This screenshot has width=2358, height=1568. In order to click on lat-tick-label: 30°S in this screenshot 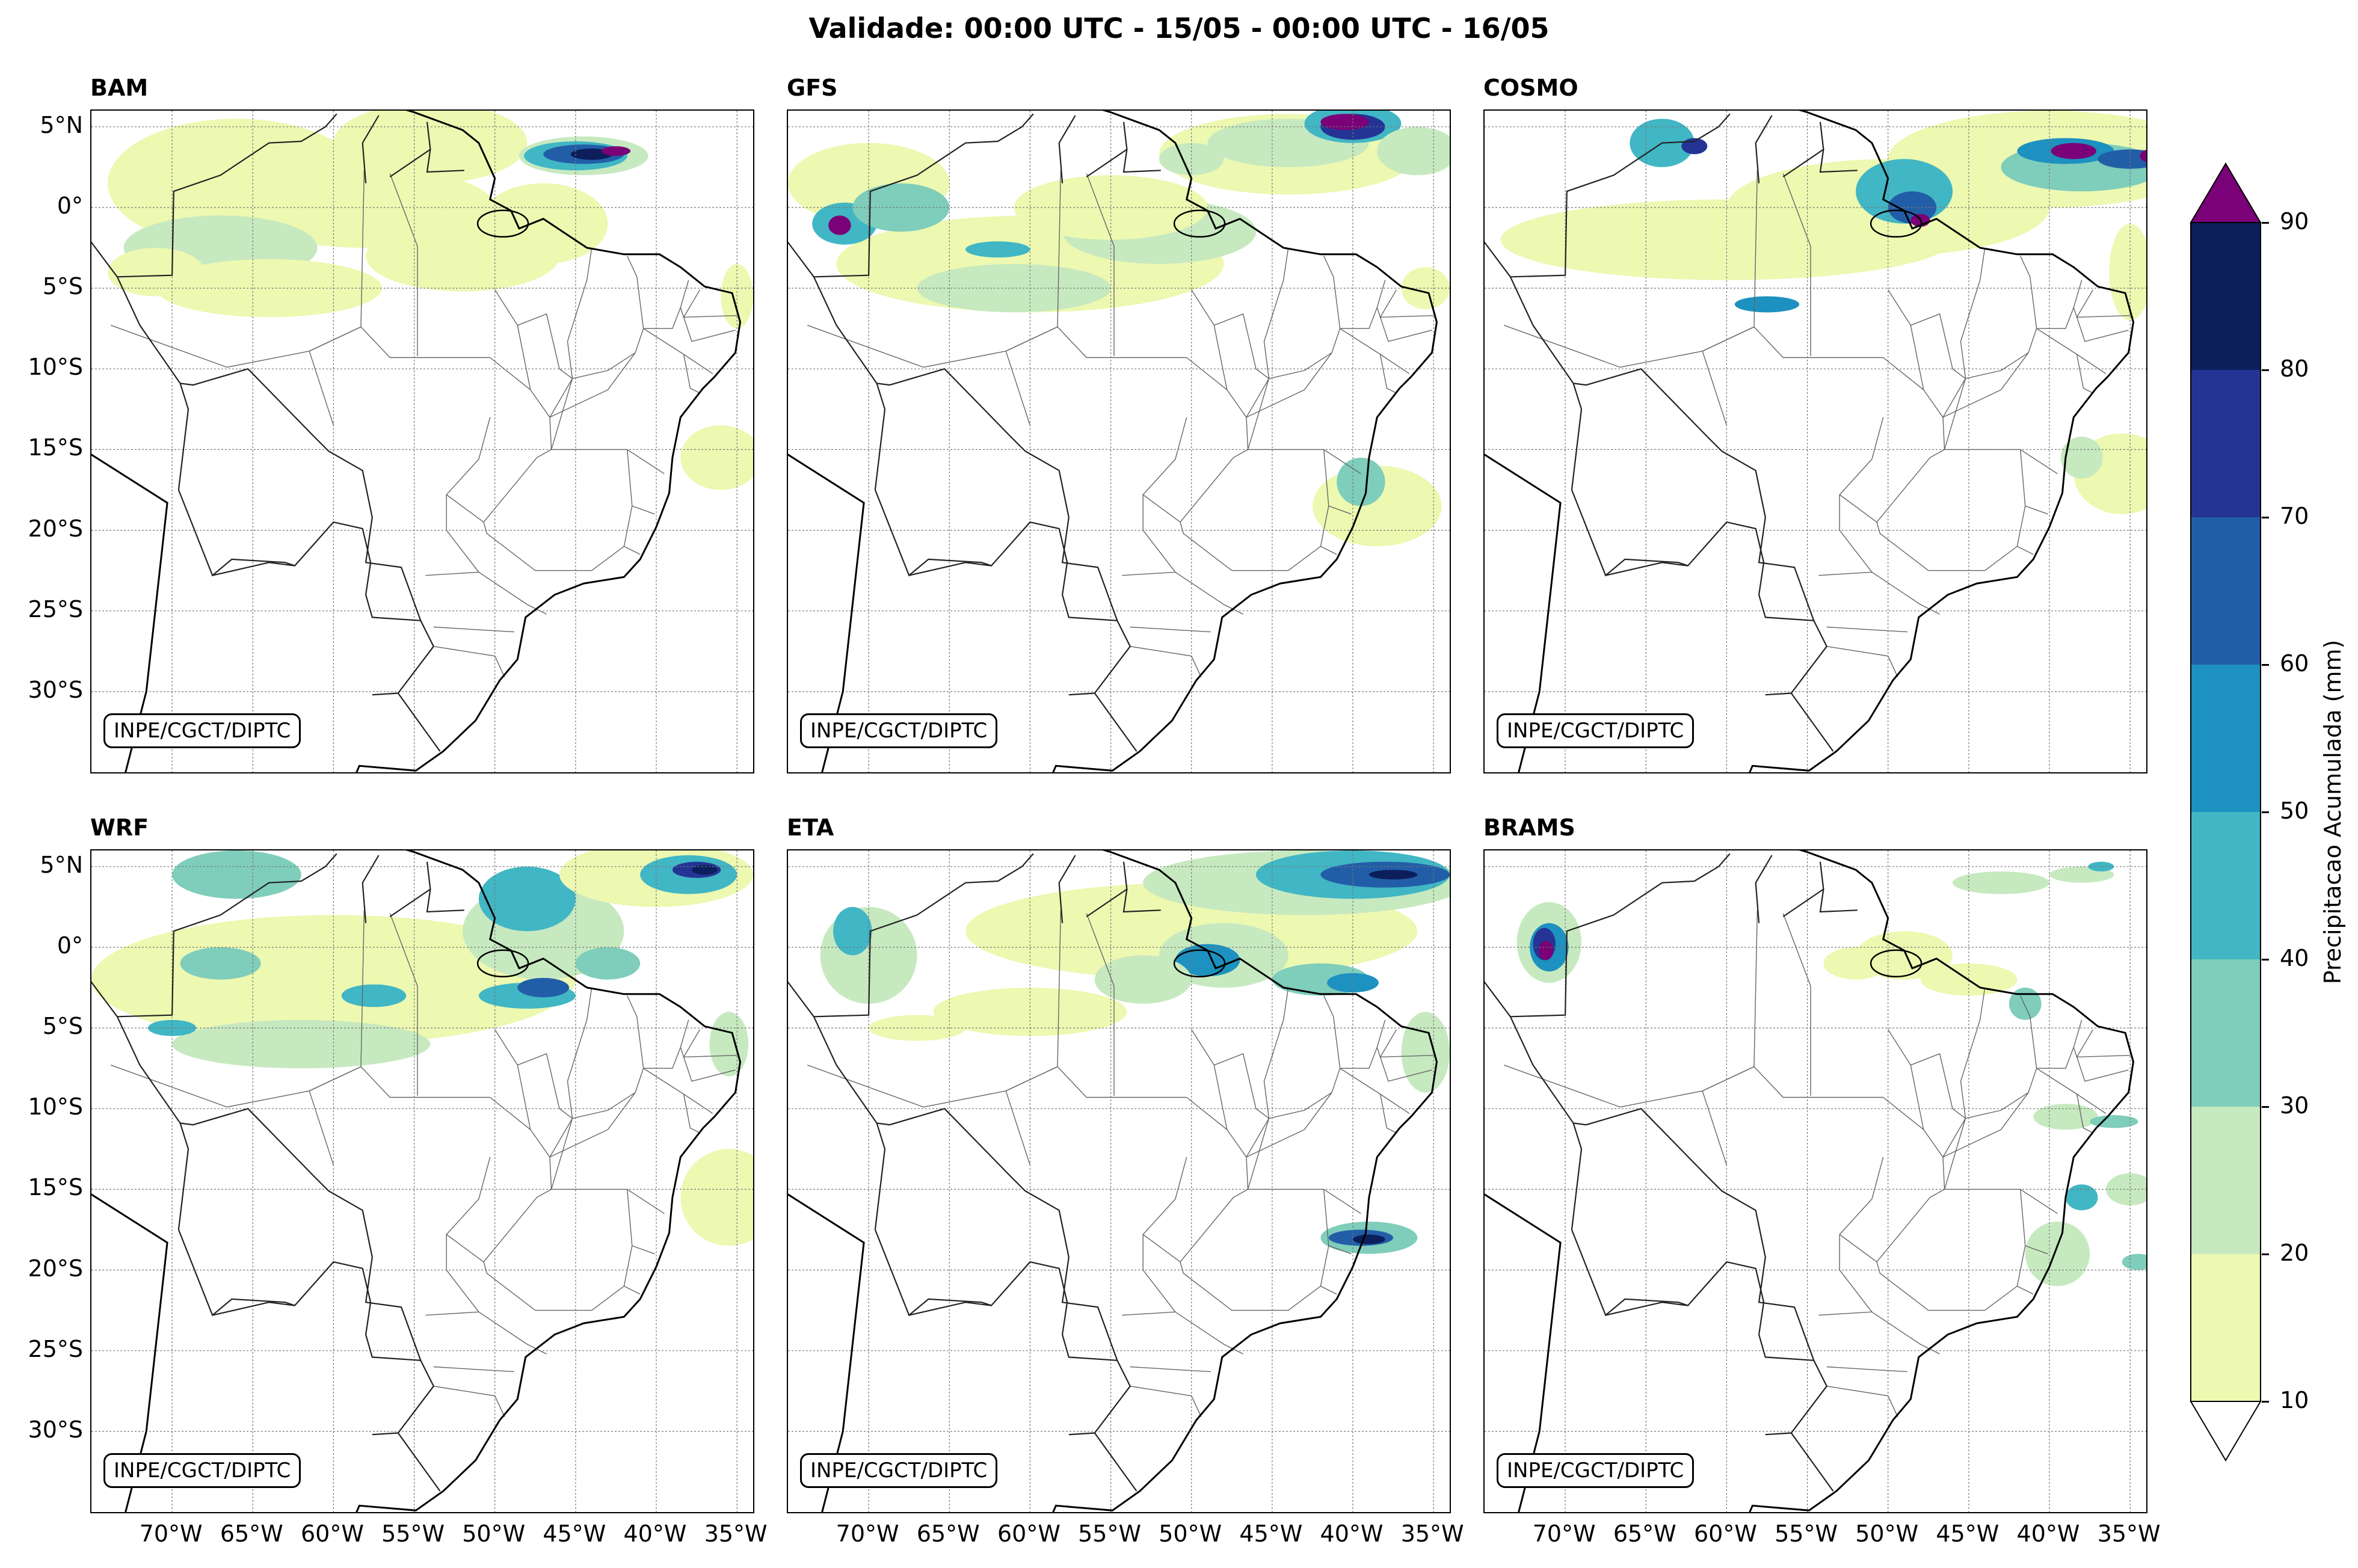, I will do `click(56, 1430)`.